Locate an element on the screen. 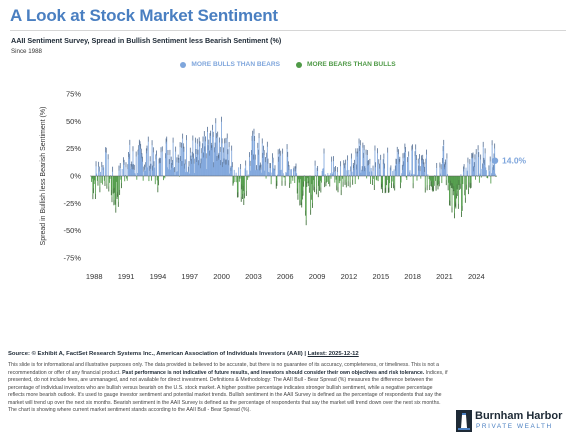 This screenshot has width=576, height=437. logo-name: Burnham Harbor is located at coordinates (519, 416).